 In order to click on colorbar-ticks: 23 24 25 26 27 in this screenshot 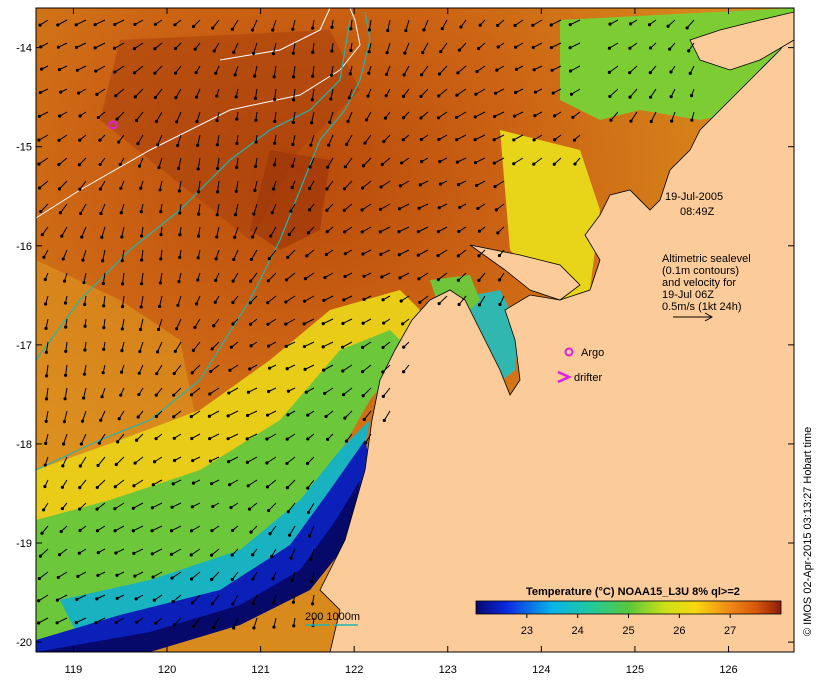, I will do `click(628, 625)`.